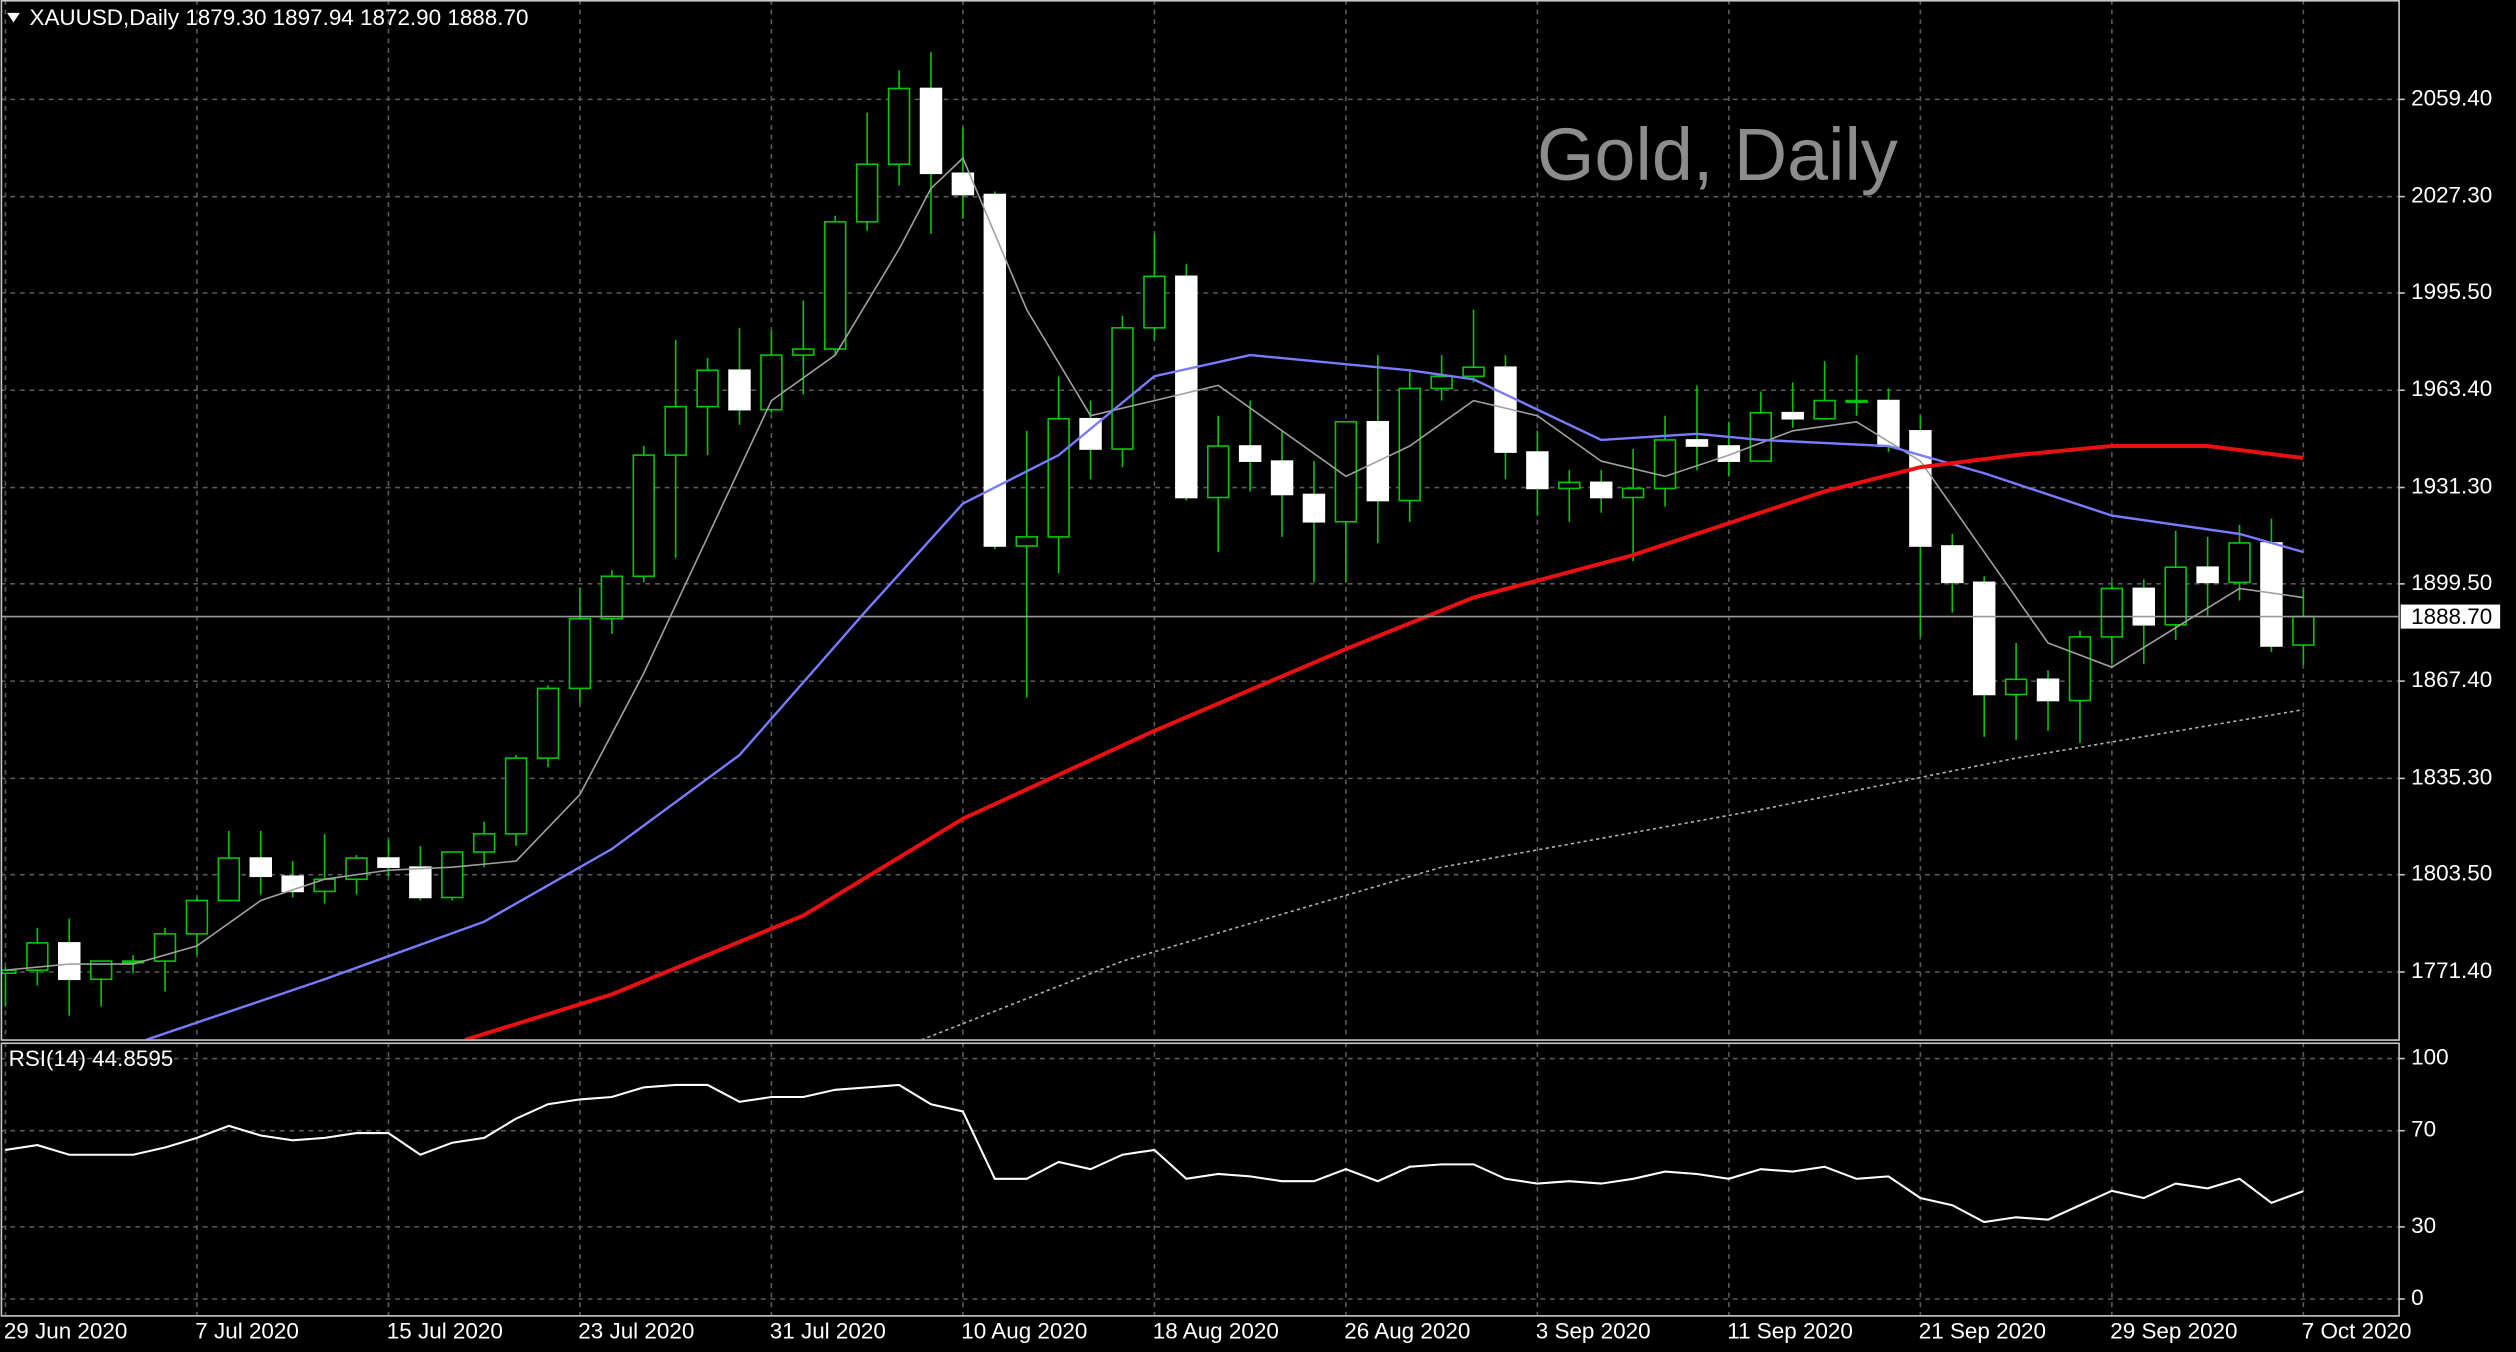 This screenshot has height=1352, width=2516. What do you see at coordinates (2451, 582) in the screenshot?
I see `y-tick-label: 1899.50` at bounding box center [2451, 582].